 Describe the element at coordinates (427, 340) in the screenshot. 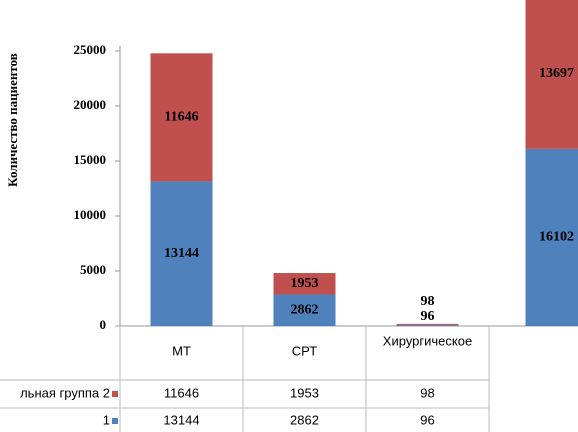

I see `x-tick-label: Хирургическое` at that location.